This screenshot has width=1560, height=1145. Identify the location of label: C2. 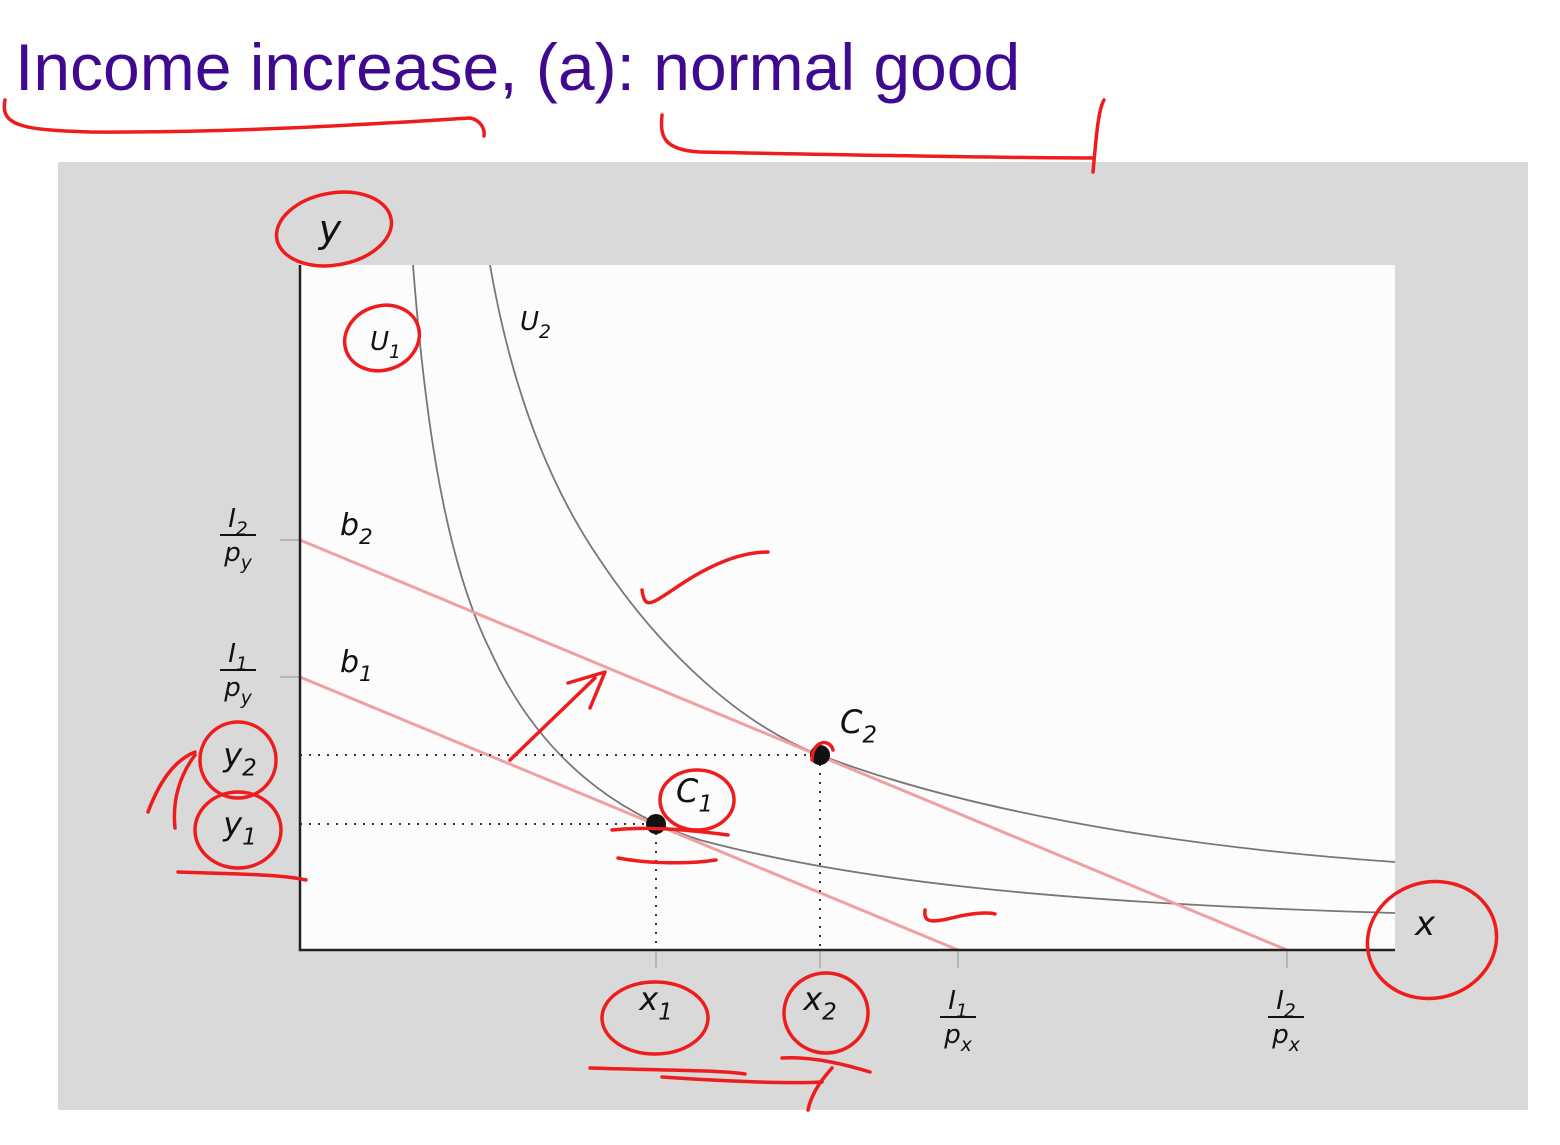
(858, 726).